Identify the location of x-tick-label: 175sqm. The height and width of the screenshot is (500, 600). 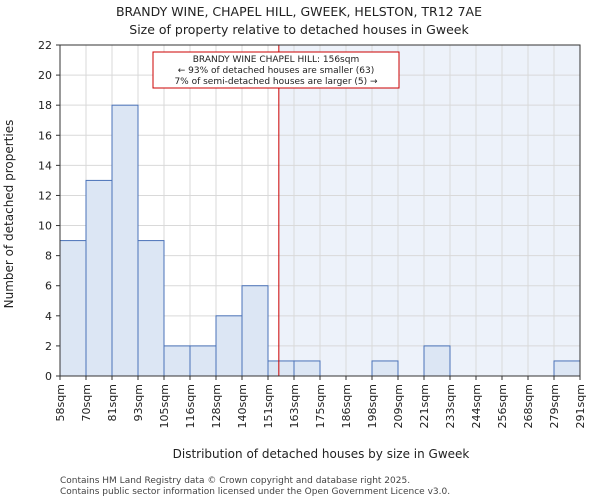
(320, 406).